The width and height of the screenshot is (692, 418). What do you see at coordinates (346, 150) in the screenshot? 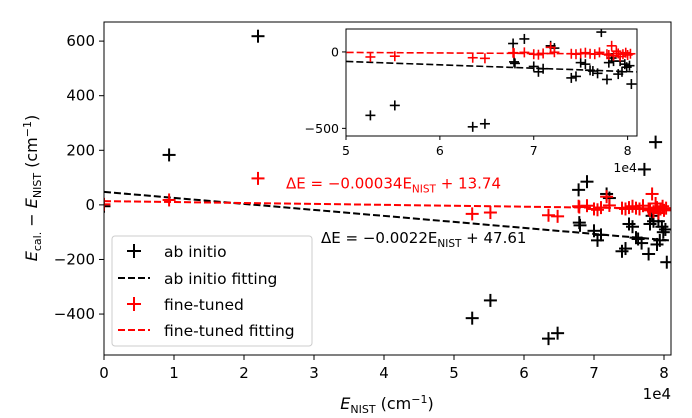
I see `inset-x-tick-label: 5` at bounding box center [346, 150].